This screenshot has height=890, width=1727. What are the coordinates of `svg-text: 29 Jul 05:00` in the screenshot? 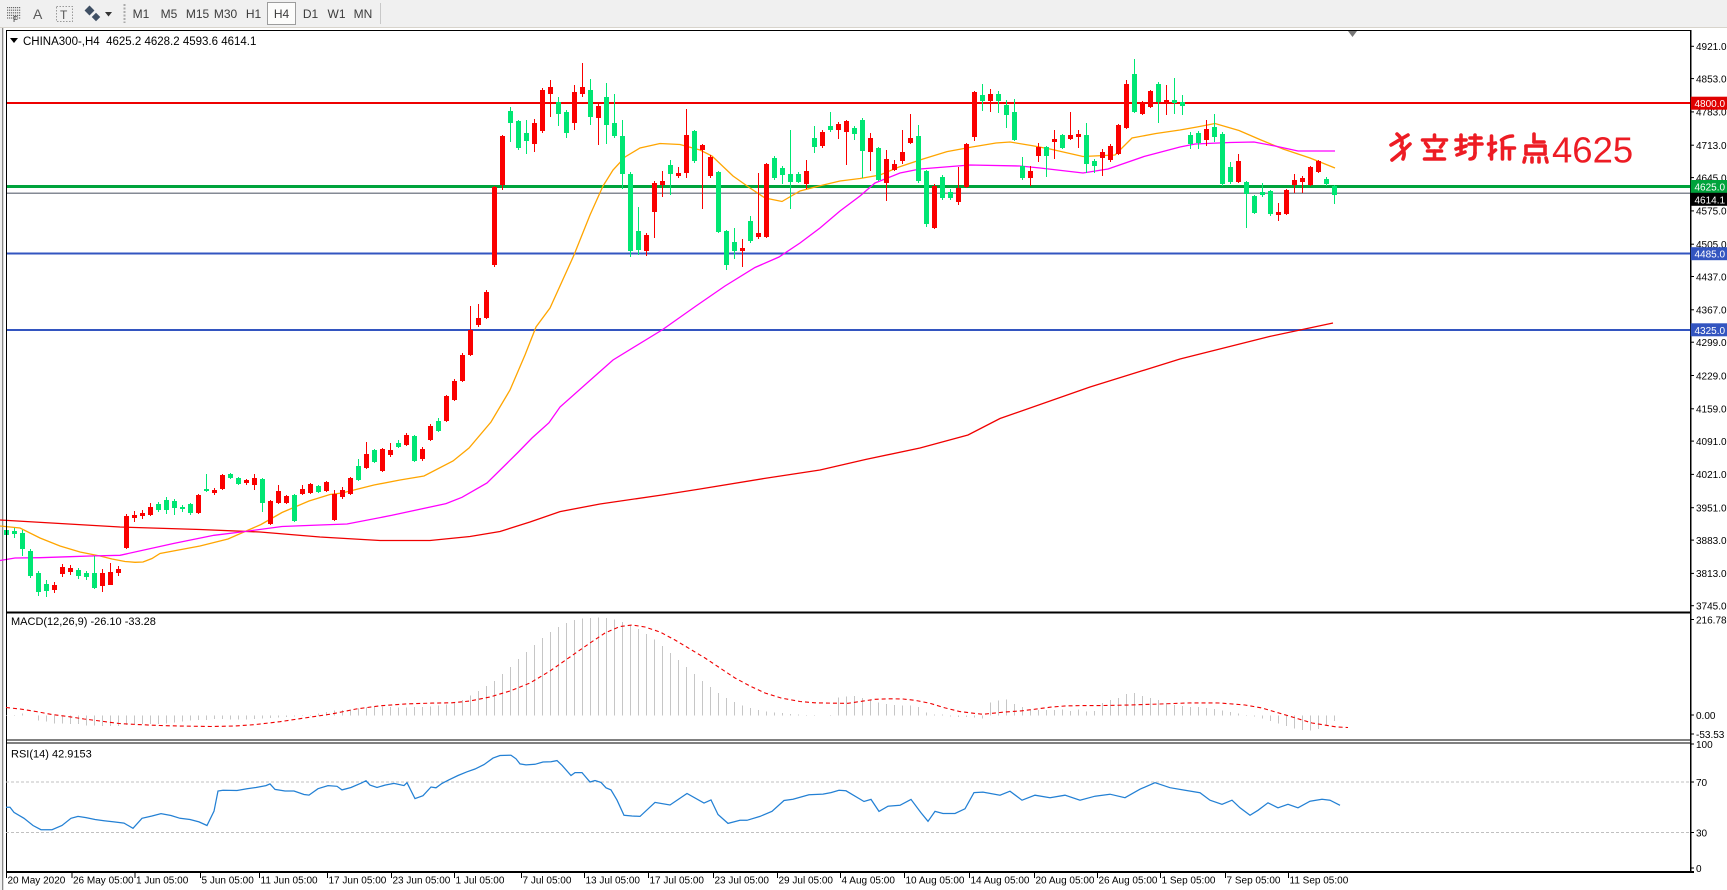 It's located at (806, 881).